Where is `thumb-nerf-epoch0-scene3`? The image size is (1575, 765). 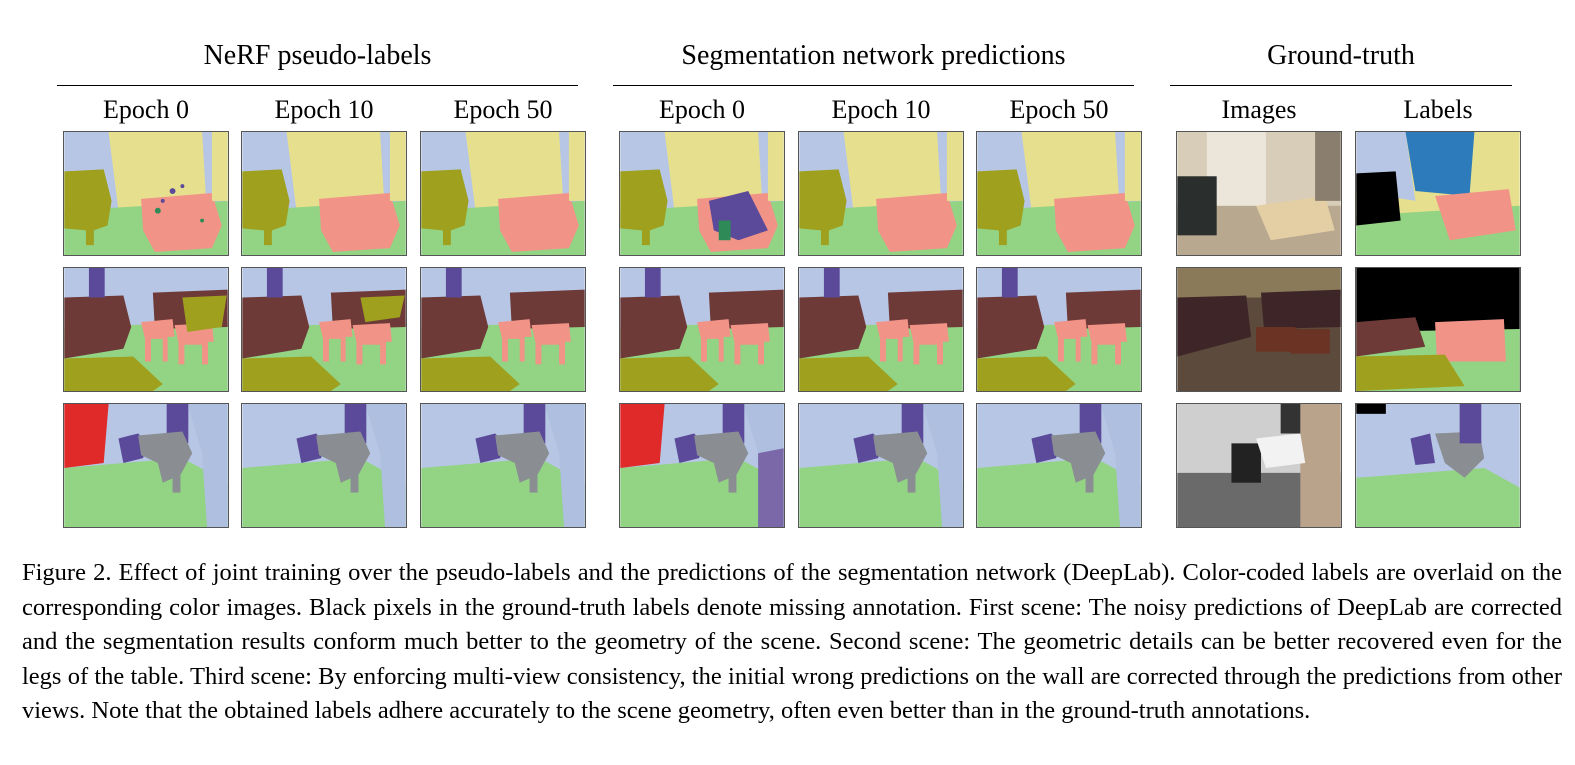
thumb-nerf-epoch0-scene3 is located at coordinates (146, 465).